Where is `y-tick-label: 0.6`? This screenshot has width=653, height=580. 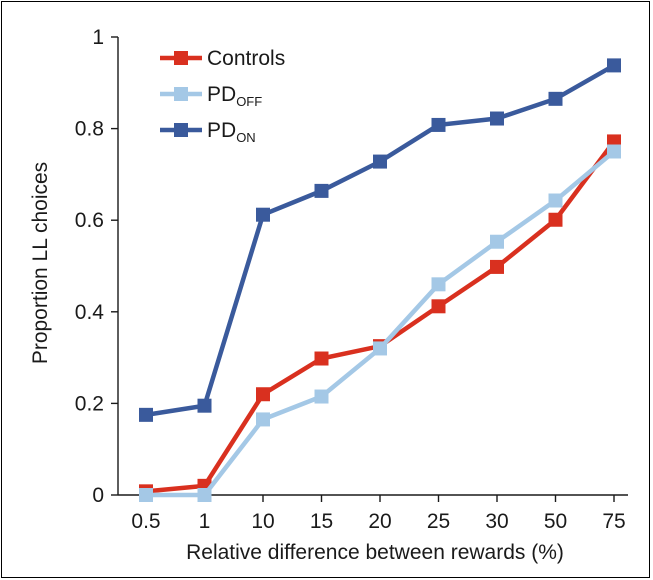
y-tick-label: 0.6 is located at coordinates (89, 220).